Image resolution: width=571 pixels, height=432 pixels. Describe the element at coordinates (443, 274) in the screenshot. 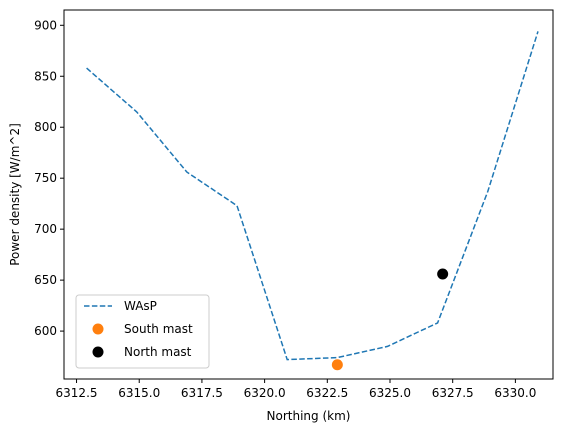

I see `data-point-north-mast` at that location.